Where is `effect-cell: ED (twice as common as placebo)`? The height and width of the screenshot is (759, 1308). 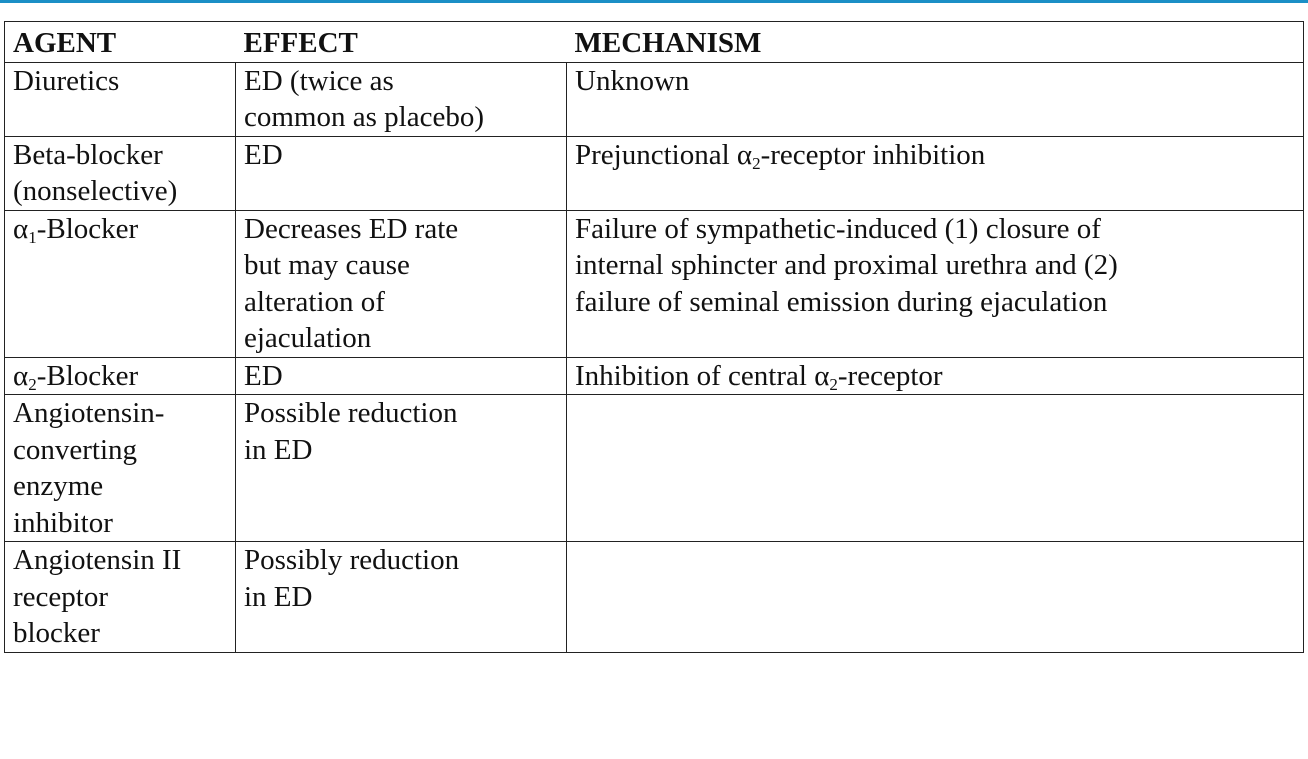
effect-cell: ED (twice as common as placebo) is located at coordinates (401, 99).